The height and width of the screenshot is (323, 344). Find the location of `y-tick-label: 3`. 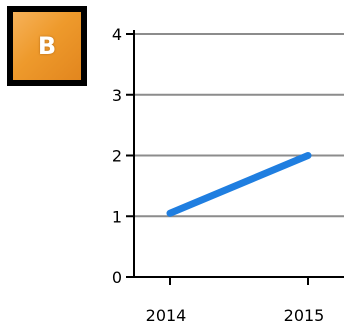

y-tick-label: 3 is located at coordinates (117, 95).